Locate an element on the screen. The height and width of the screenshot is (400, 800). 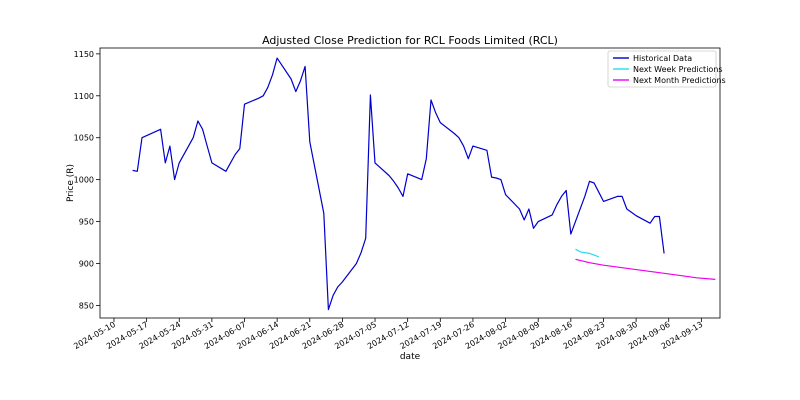
y-tick-label: 1100 is located at coordinates (84, 96).